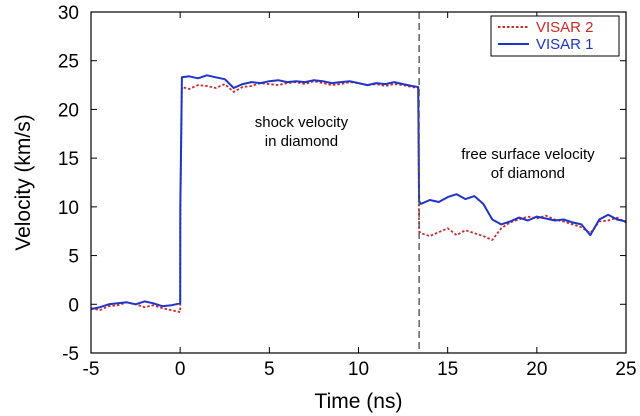  What do you see at coordinates (528, 154) in the screenshot?
I see `annotation-line: free surface velocity` at bounding box center [528, 154].